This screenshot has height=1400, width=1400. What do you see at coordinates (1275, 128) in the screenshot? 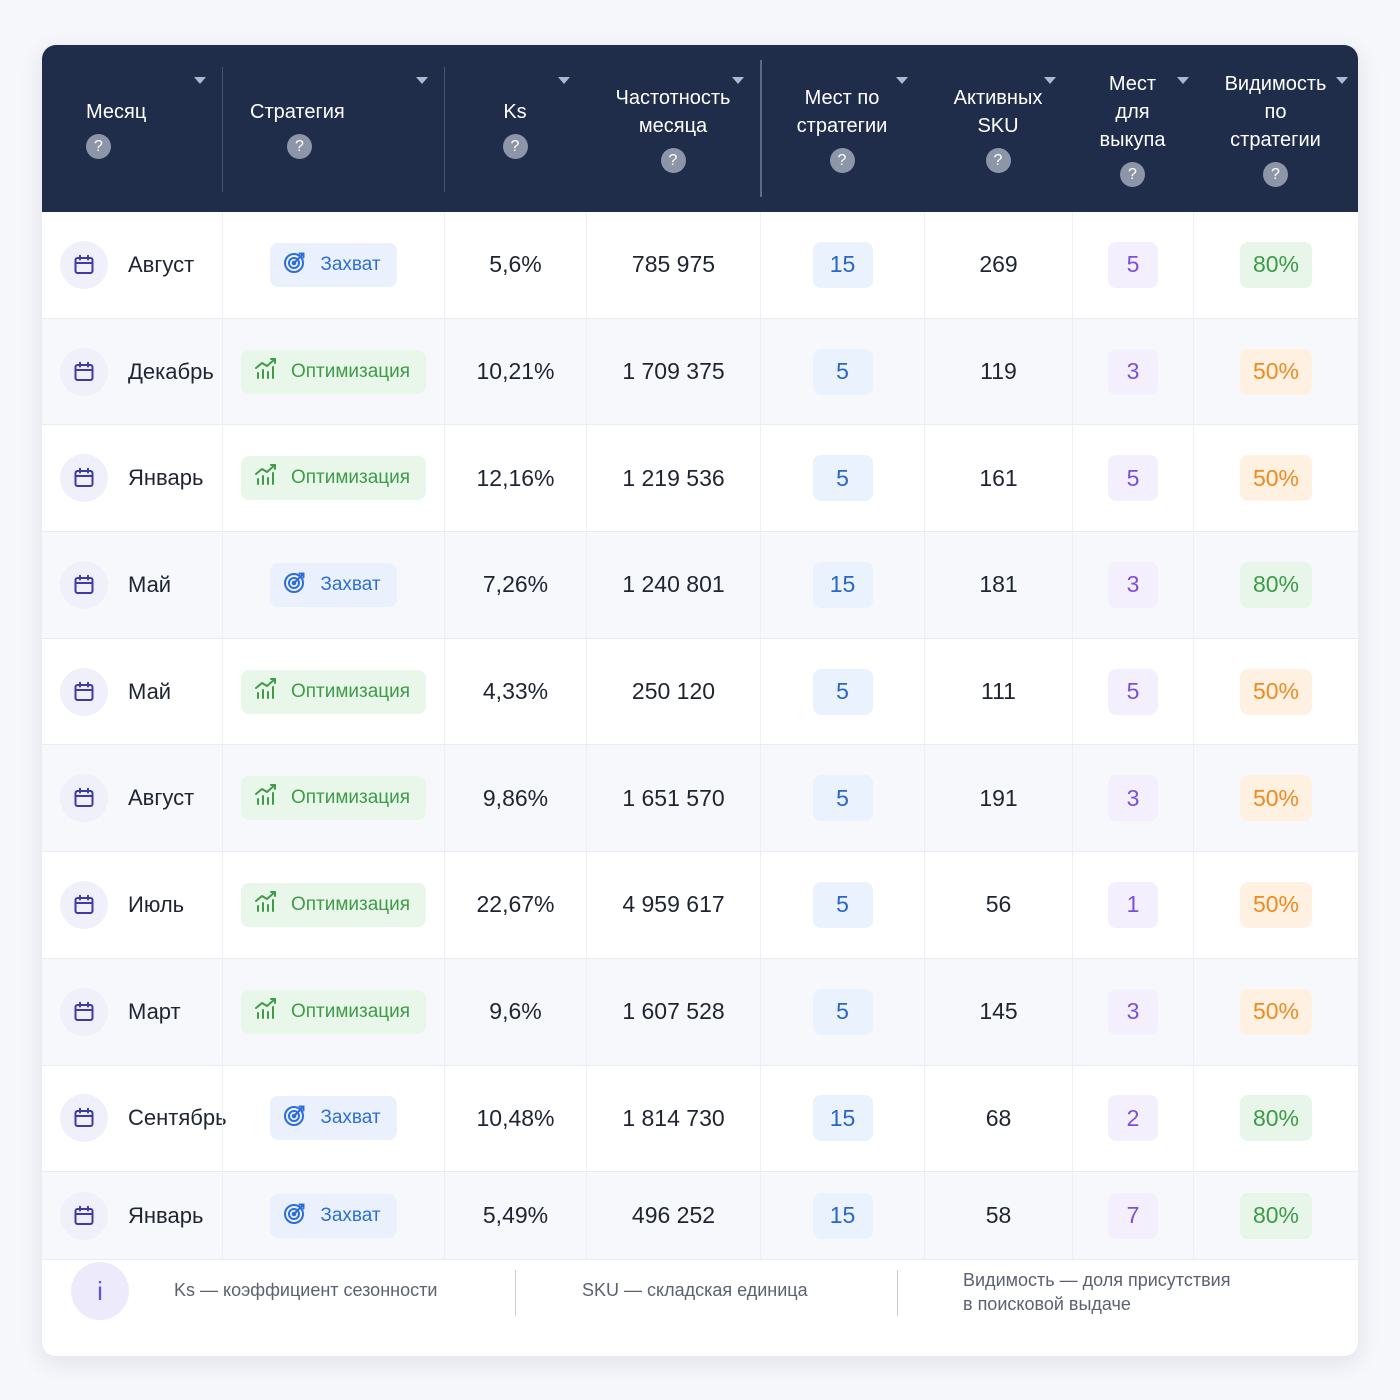
I see `column-header-visibility: Видимость по стратегии ?` at bounding box center [1275, 128].